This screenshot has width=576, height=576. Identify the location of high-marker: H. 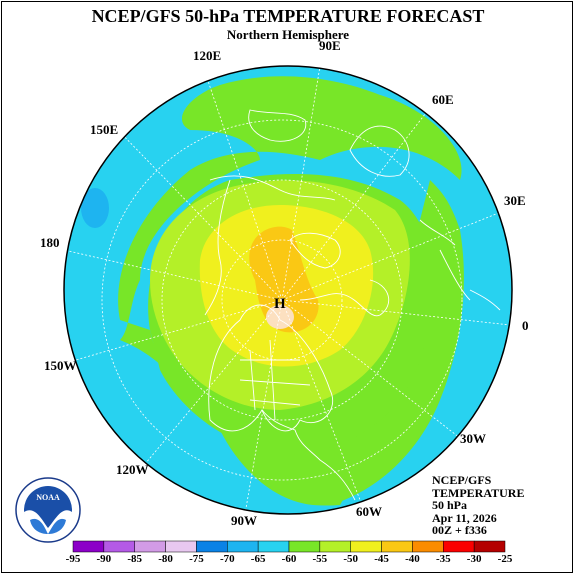
(280, 304).